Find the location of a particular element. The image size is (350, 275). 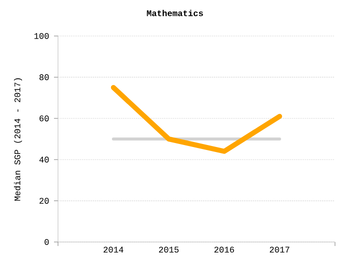

y-axis-title: Median SGP (2014 - 2017) is located at coordinates (18, 139).